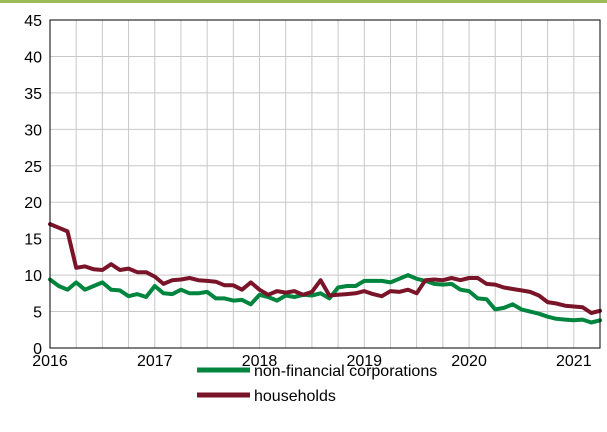 The image size is (607, 432). What do you see at coordinates (260, 361) in the screenshot?
I see `x-tick-label: 2018` at bounding box center [260, 361].